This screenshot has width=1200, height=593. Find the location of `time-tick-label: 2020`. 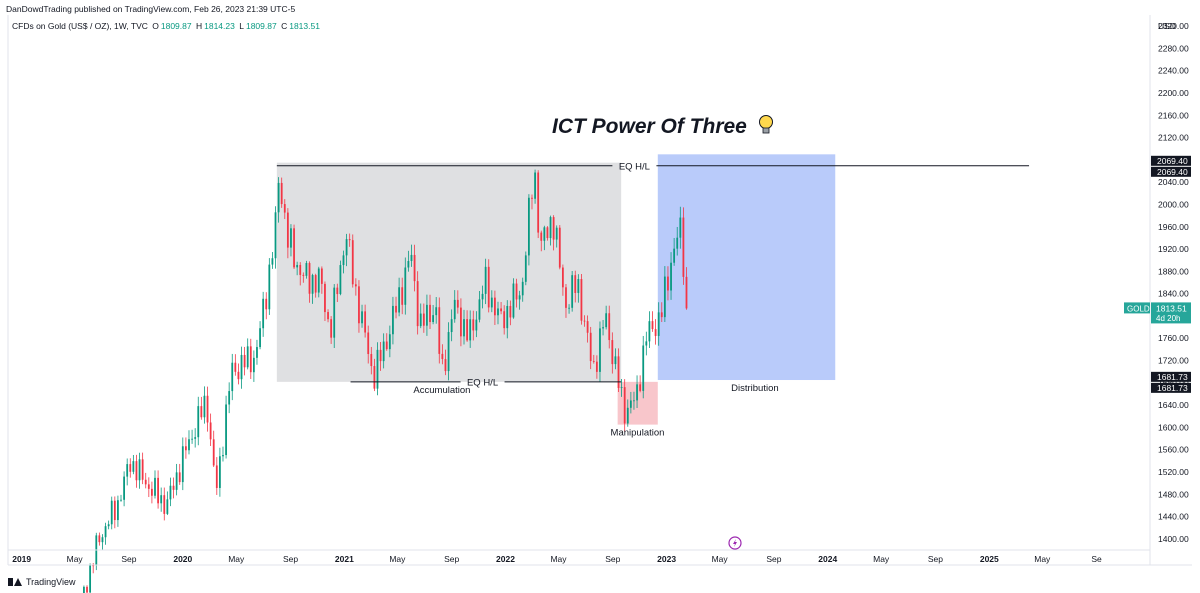

time-tick-label: 2020 is located at coordinates (182, 559).